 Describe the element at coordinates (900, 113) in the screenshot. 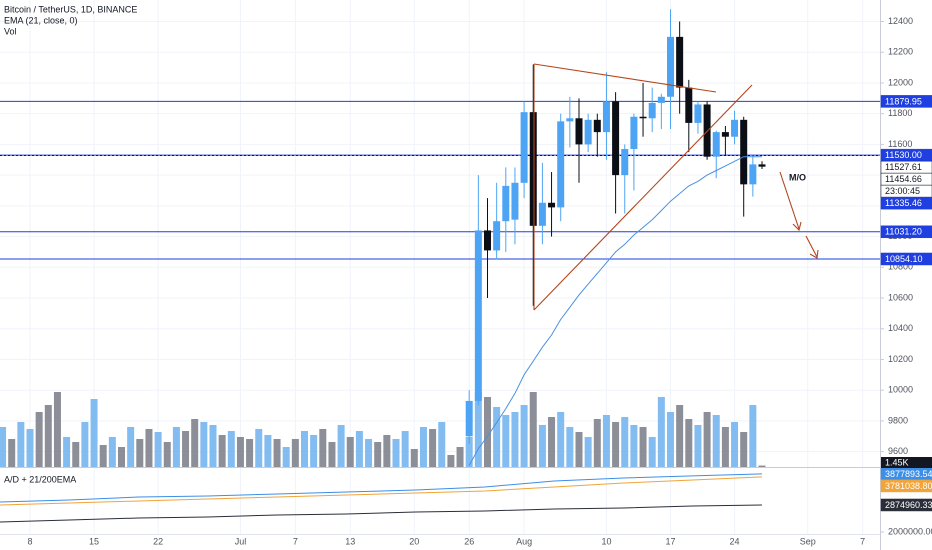

I see `y-tick-label: 11800` at that location.